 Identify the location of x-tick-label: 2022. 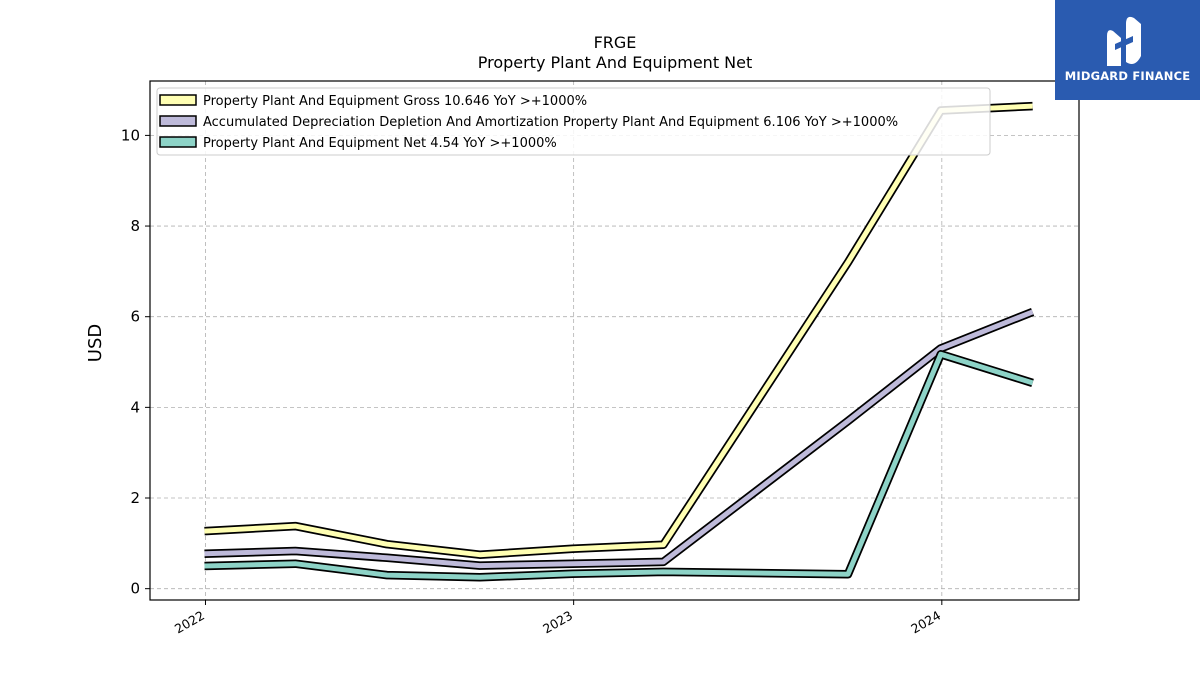
(189, 622).